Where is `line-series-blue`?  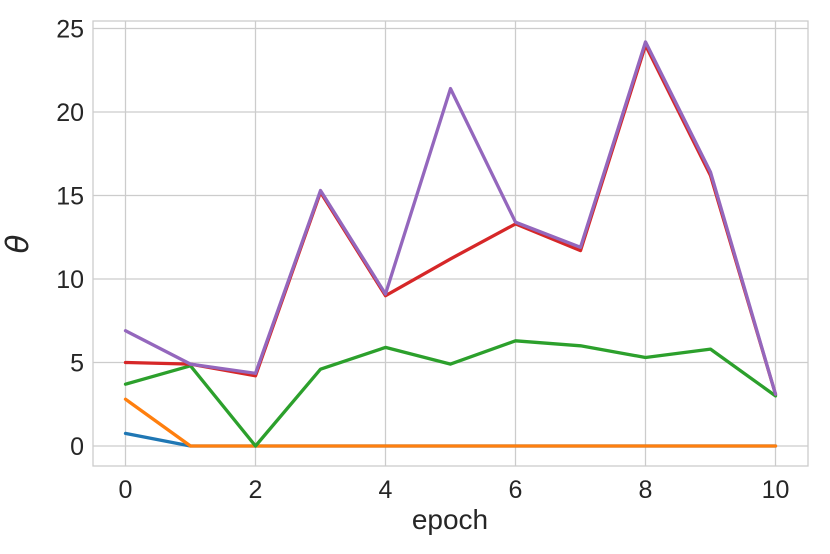 line-series-blue is located at coordinates (450, 439).